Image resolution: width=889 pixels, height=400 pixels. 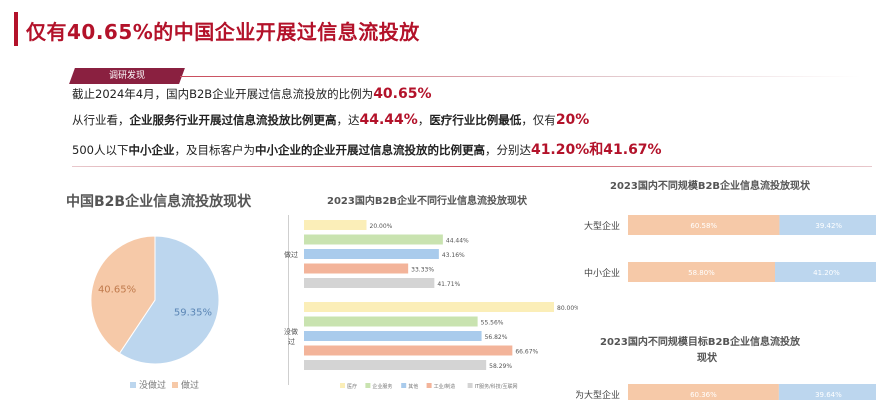 I want to click on industry-category-label-0: 做过, so click(x=291, y=254).